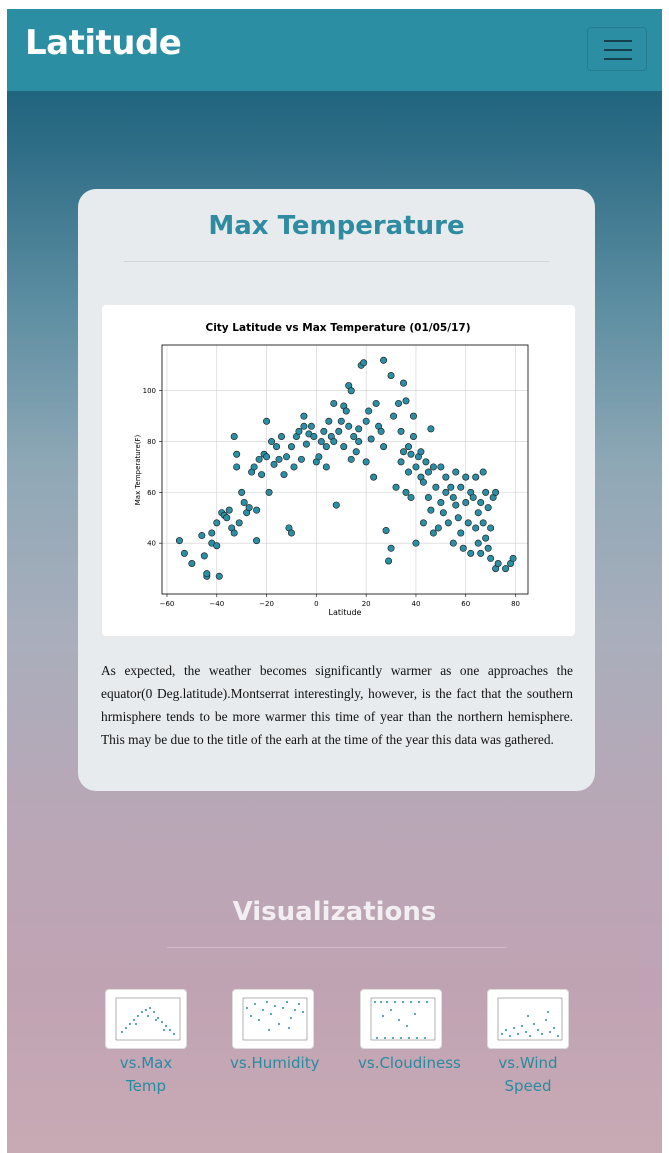 Image resolution: width=669 pixels, height=1153 pixels. I want to click on chart-grid, so click(345, 469).